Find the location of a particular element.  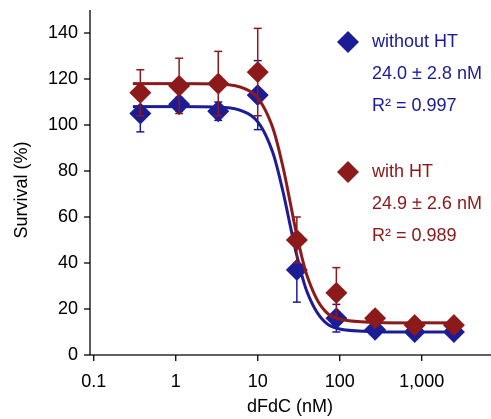

r2-label: R² = 0.997 is located at coordinates (414, 105).